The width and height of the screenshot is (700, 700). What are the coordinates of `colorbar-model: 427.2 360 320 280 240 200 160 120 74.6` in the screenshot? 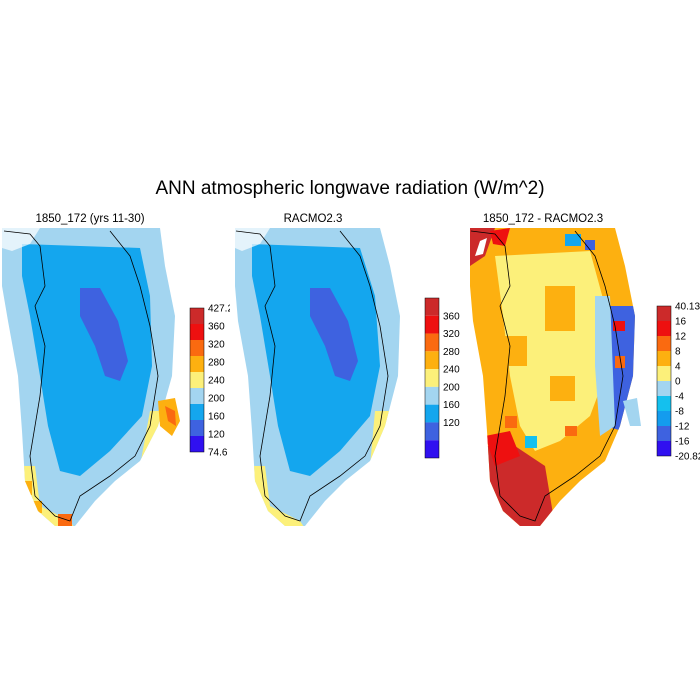 It's located at (209, 381).